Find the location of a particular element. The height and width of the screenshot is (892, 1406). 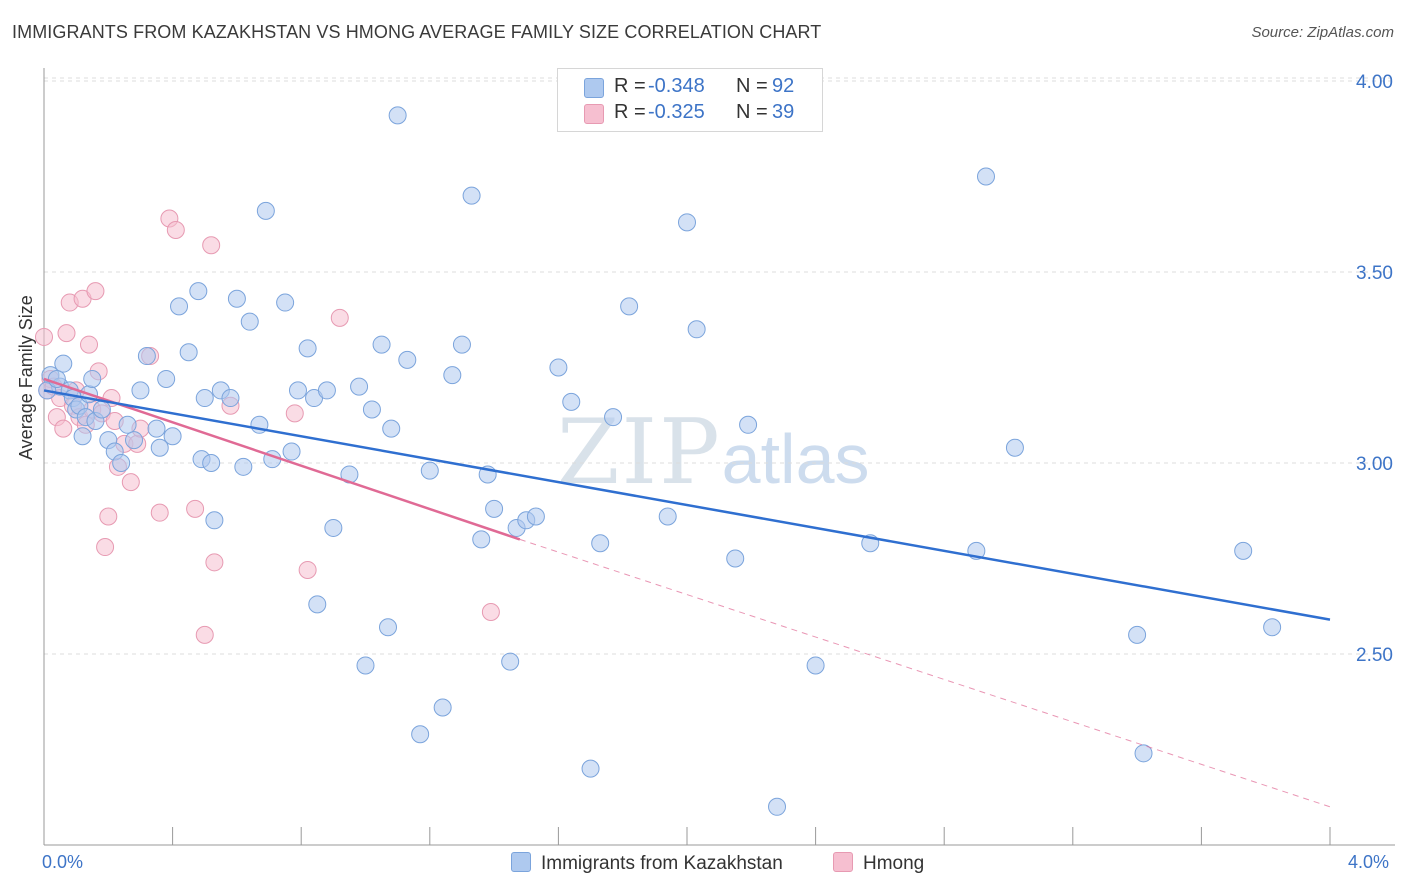

bottom-legend-swatch-pink is located at coordinates (843, 862).